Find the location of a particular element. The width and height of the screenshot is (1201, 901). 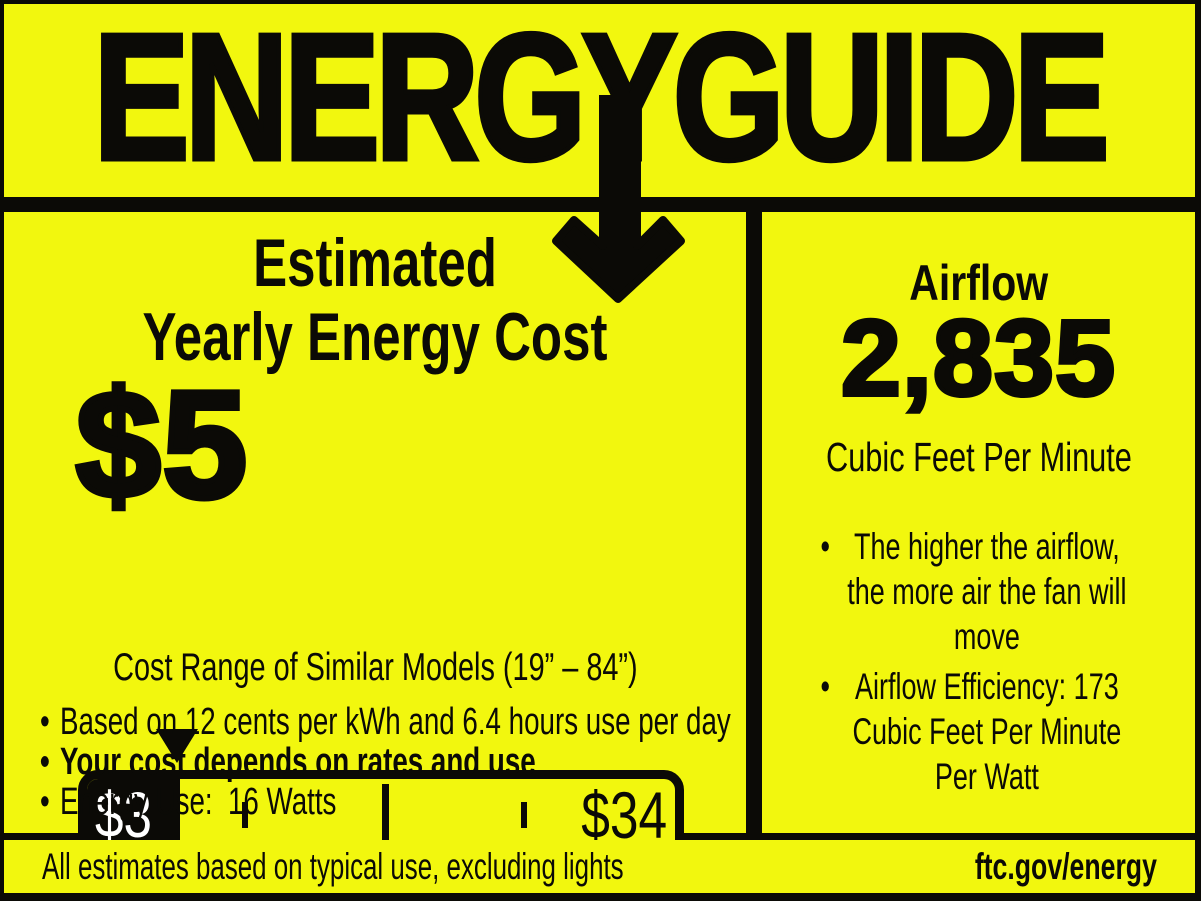

yearly-cost-value: $5 is located at coordinates (161, 445).